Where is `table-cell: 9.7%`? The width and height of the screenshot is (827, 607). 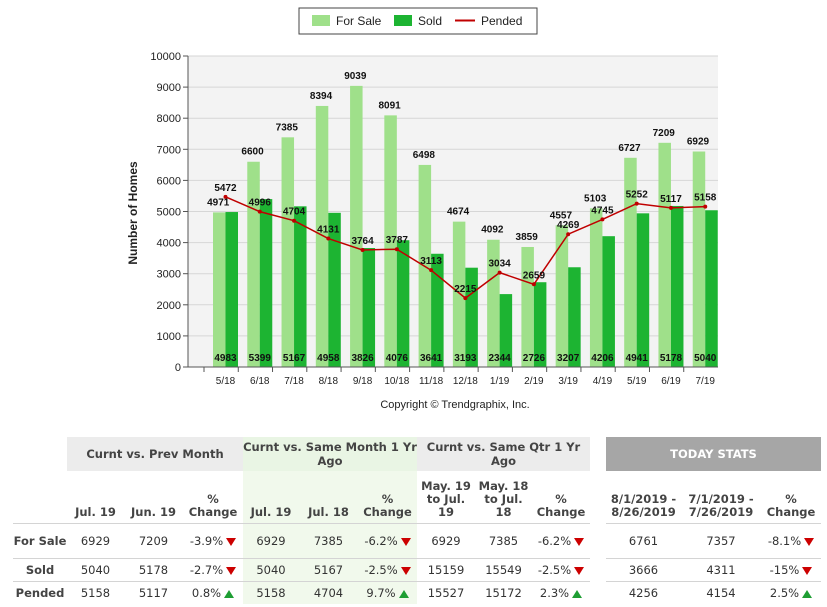
table-cell: 9.7% is located at coordinates (387, 592).